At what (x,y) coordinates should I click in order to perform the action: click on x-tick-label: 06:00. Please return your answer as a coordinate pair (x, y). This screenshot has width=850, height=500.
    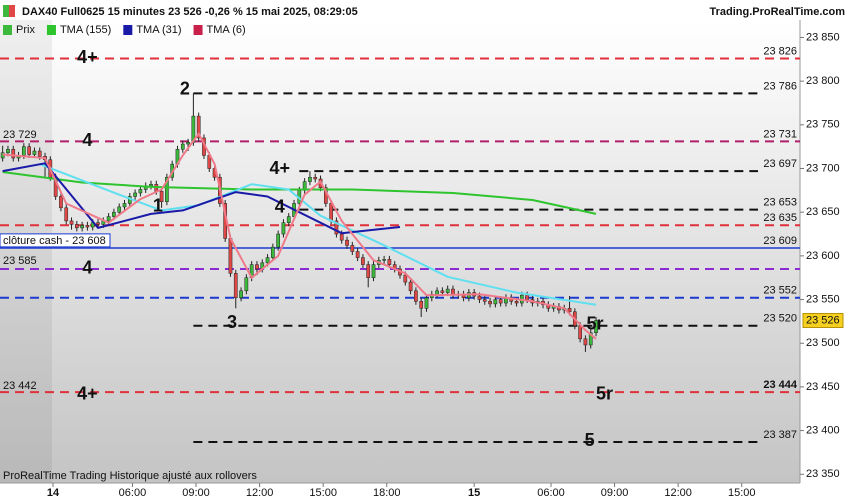
    Looking at the image, I should click on (551, 493).